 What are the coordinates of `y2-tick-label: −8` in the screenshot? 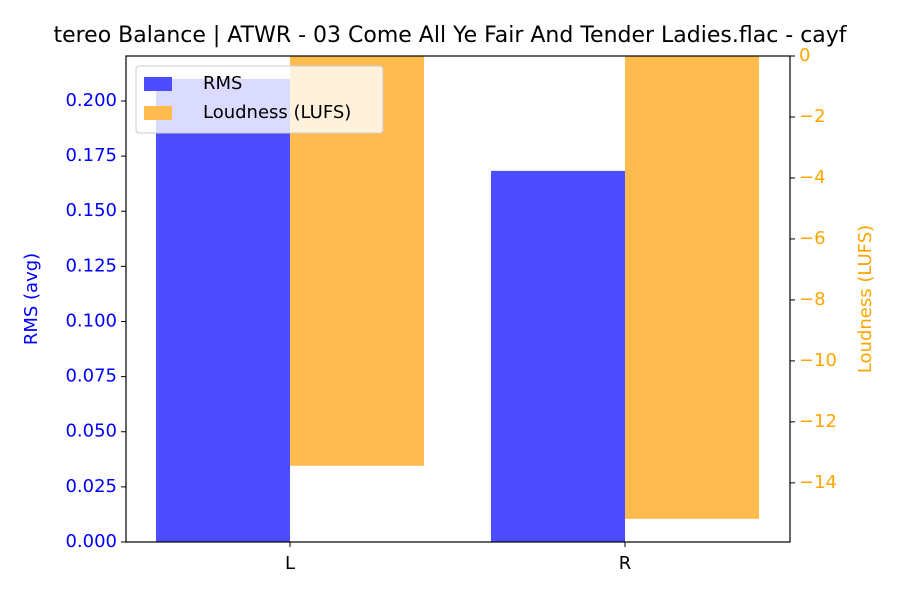 It's located at (812, 299).